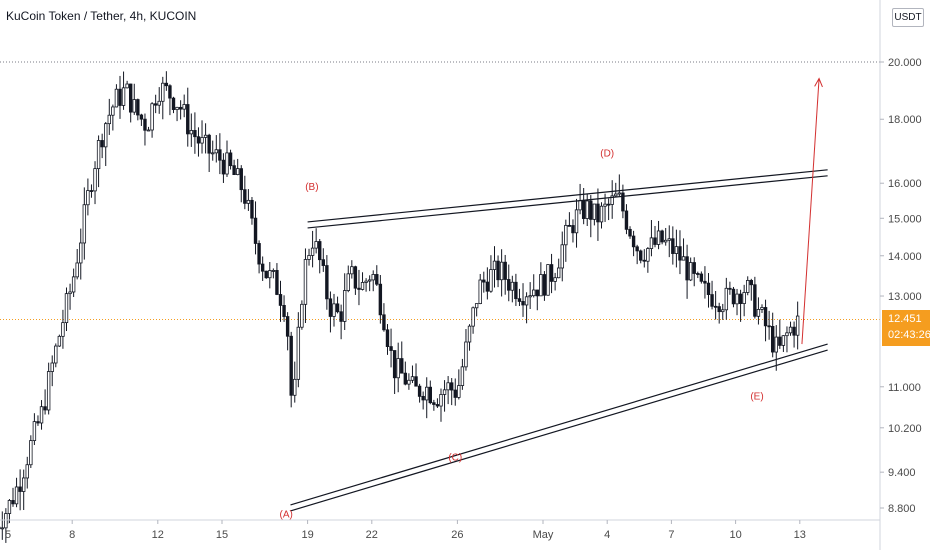 The image size is (932, 550). Describe the element at coordinates (311, 187) in the screenshot. I see `wave-label: (B)` at that location.